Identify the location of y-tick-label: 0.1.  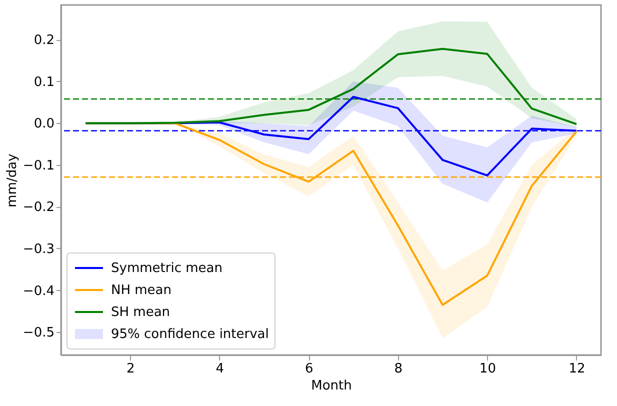
(44, 82).